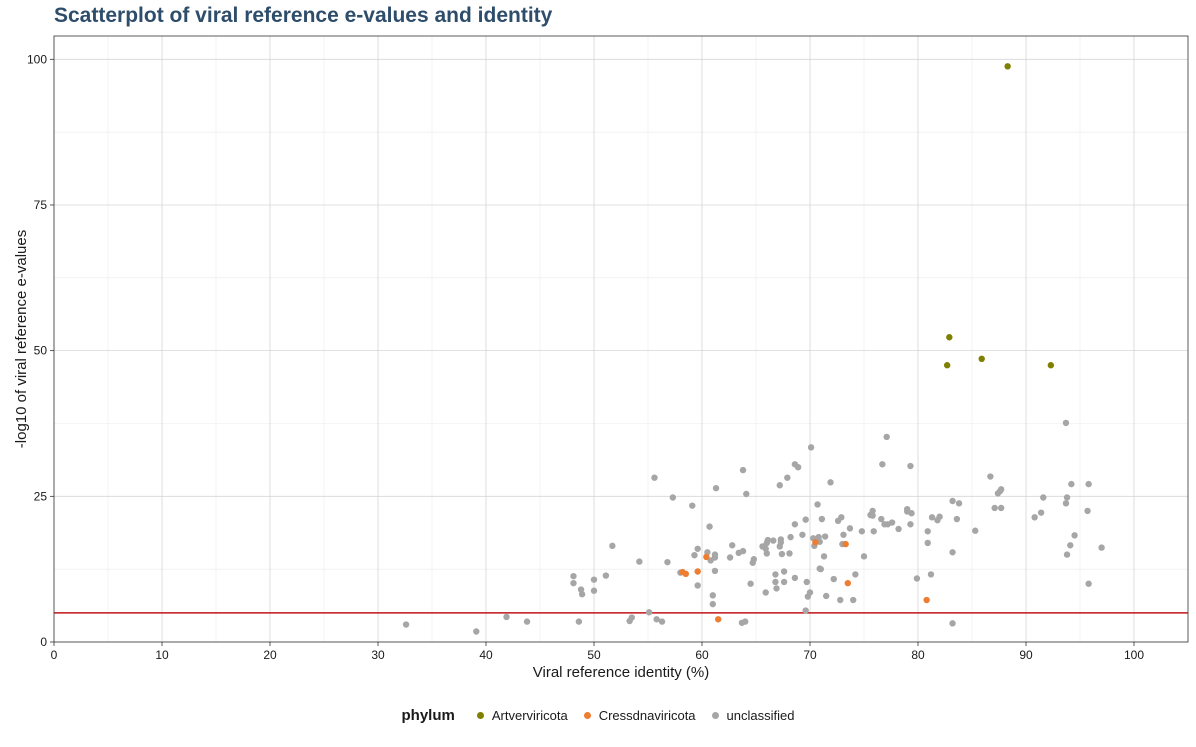 This screenshot has width=1196, height=747. I want to click on y-tick-label: 50, so click(41, 351).